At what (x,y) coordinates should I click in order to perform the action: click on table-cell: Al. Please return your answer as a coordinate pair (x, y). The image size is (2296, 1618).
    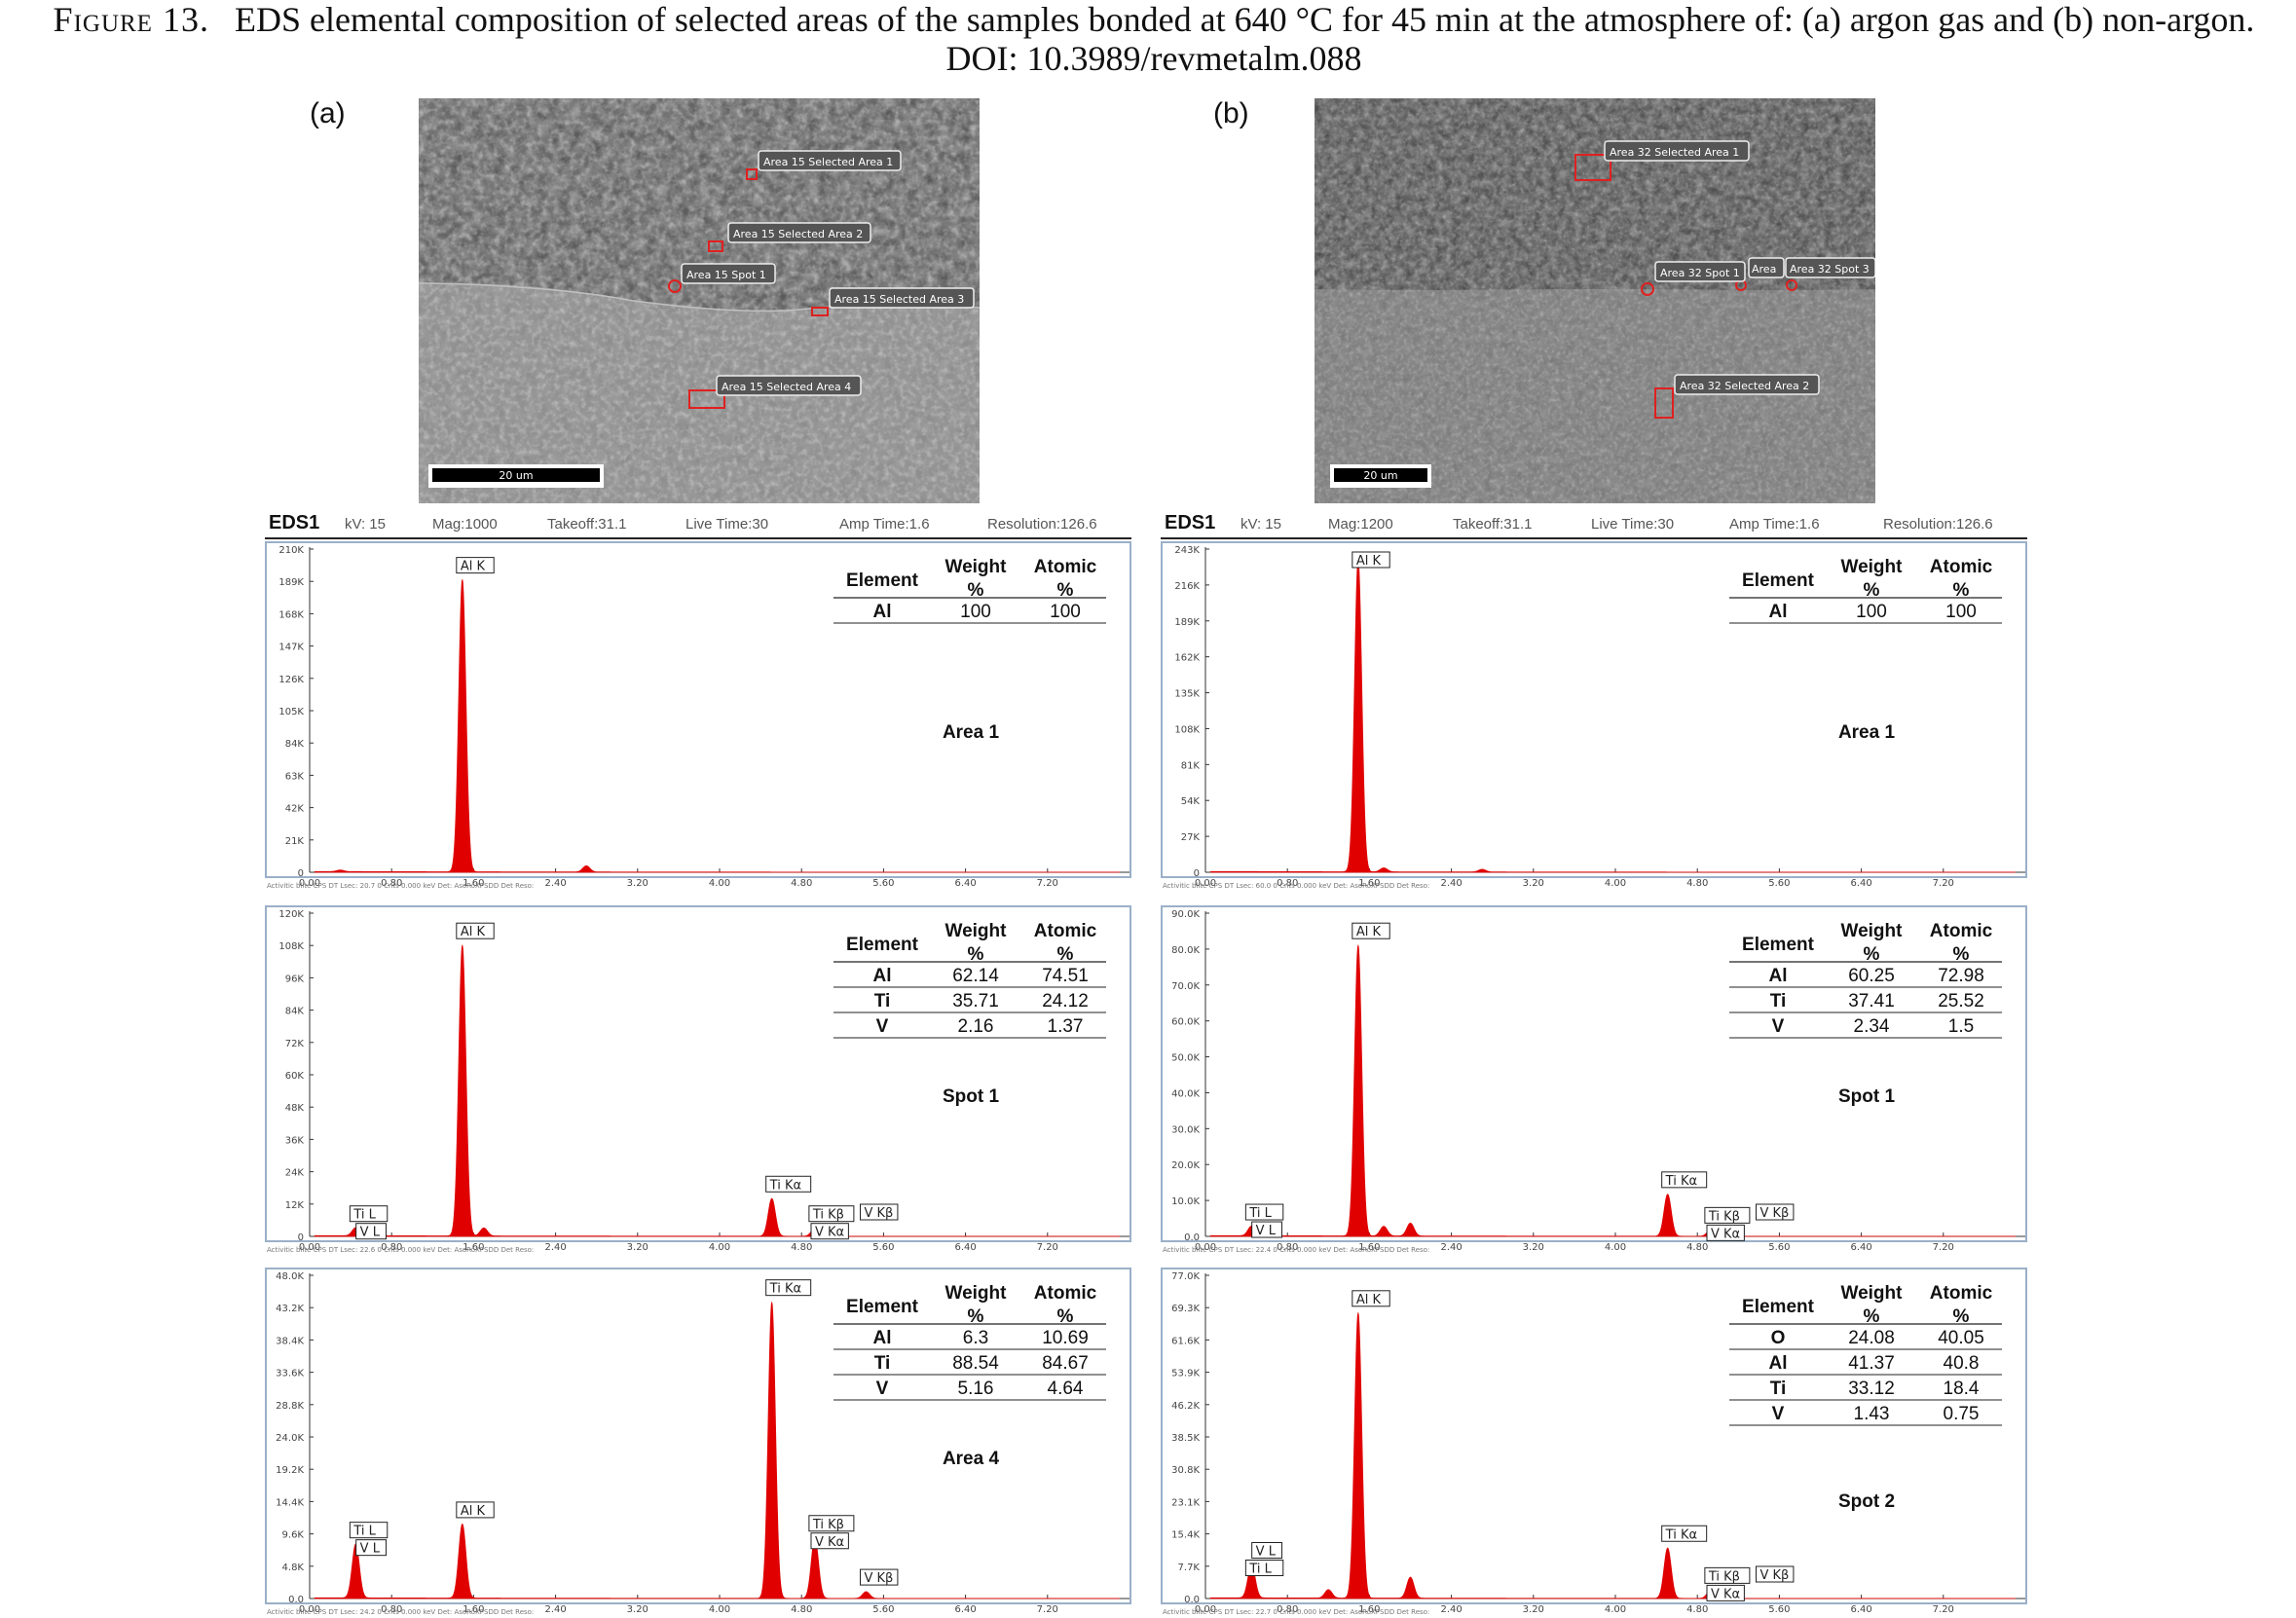
    Looking at the image, I should click on (883, 976).